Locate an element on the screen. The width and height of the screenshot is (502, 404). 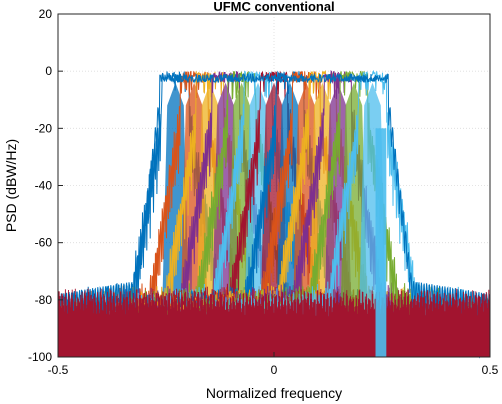
x-tick-label: 0 is located at coordinates (274, 370).